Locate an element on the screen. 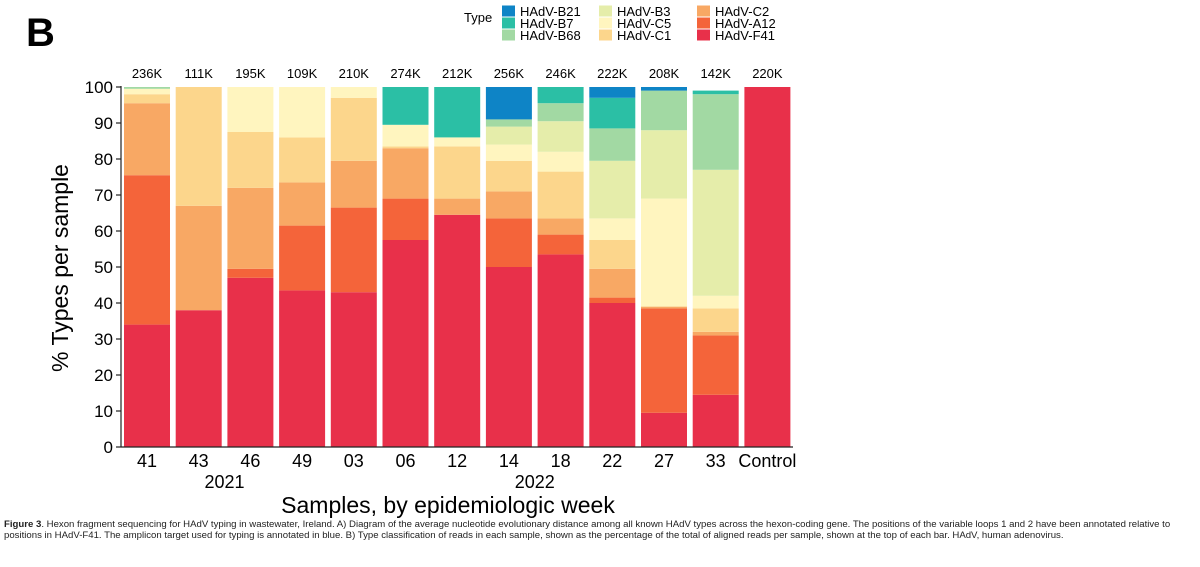  panel-label: B is located at coordinates (40, 33).